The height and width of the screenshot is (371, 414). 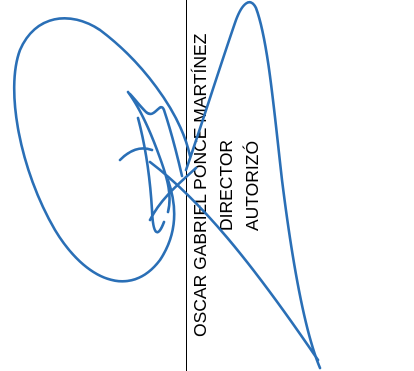 I want to click on signature-rule-line, so click(x=186, y=185).